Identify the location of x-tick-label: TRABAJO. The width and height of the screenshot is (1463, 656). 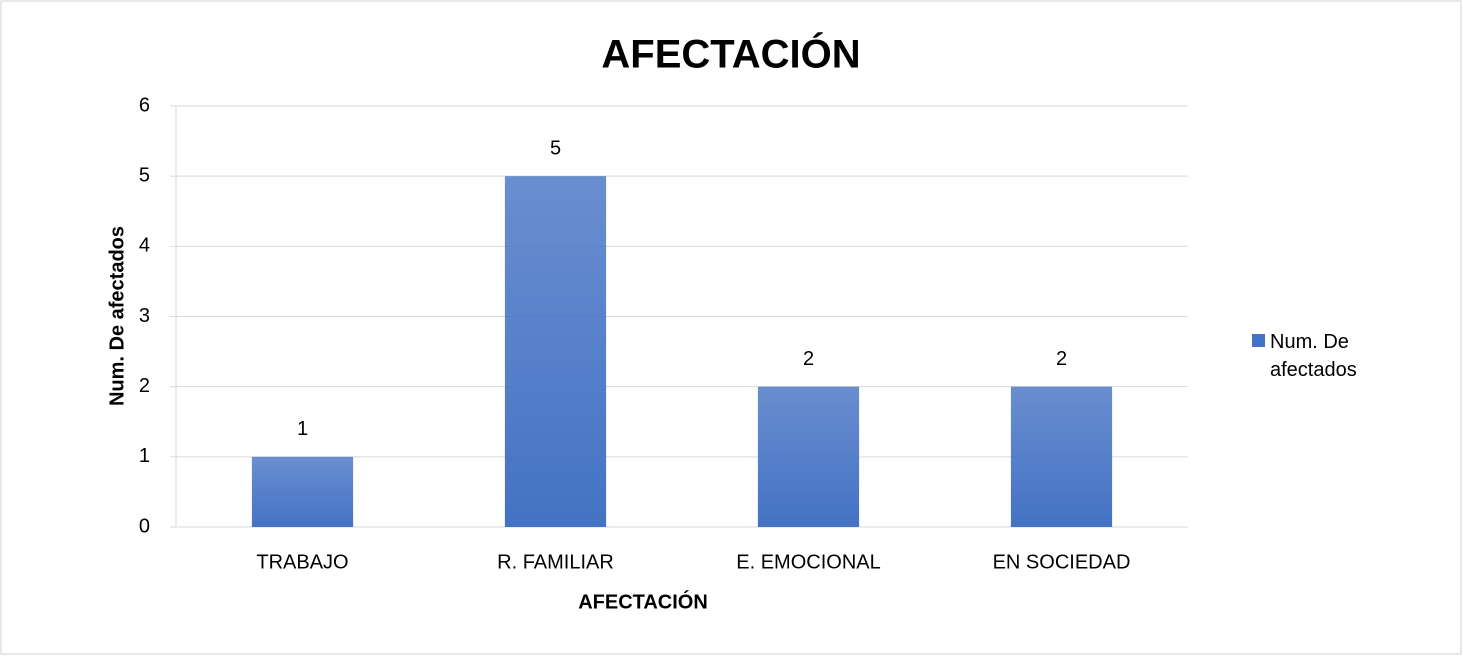
(302, 562).